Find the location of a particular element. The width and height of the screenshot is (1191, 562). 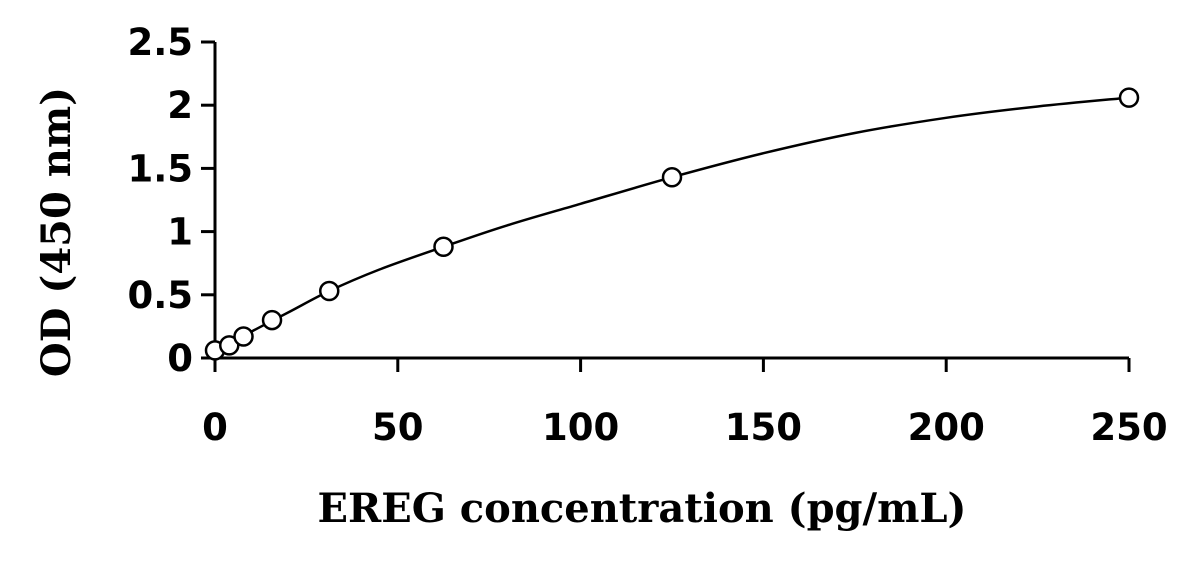

x-tick-label: 200 is located at coordinates (946, 427).